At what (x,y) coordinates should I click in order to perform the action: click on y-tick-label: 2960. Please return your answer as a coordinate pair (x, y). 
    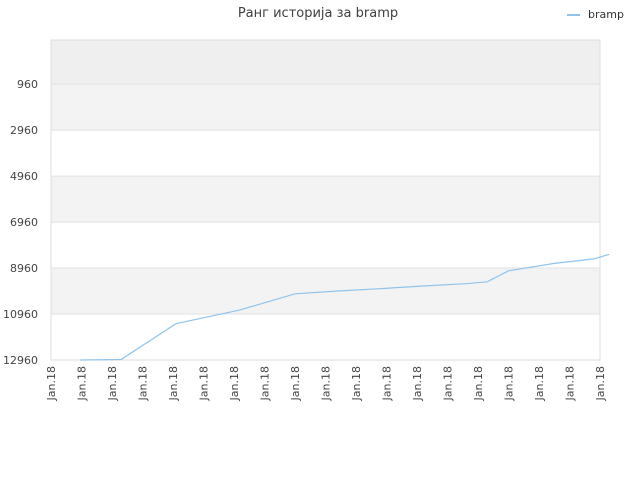
    Looking at the image, I should click on (24, 130).